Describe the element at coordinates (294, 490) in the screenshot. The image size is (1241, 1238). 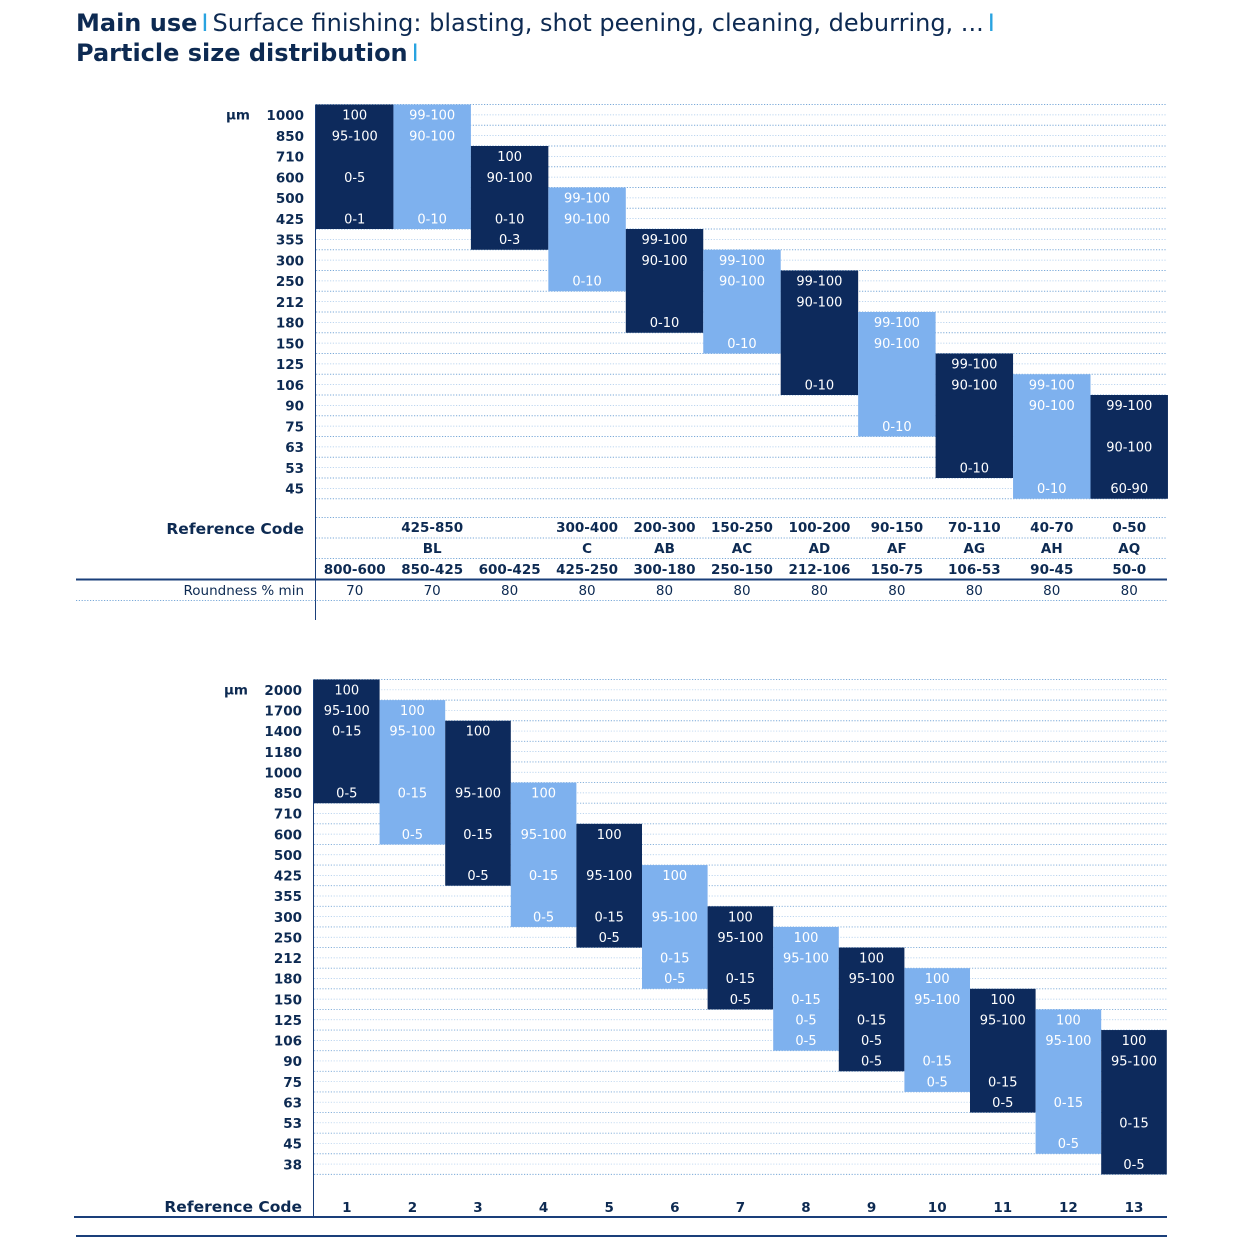
I see `size-label: 45` at that location.